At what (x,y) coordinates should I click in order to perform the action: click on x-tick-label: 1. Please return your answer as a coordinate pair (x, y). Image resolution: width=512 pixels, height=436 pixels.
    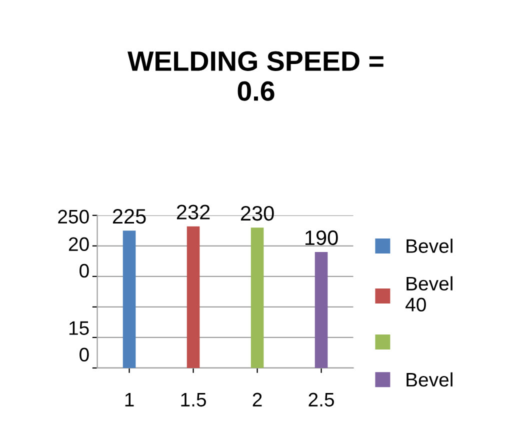
    Looking at the image, I should click on (129, 399).